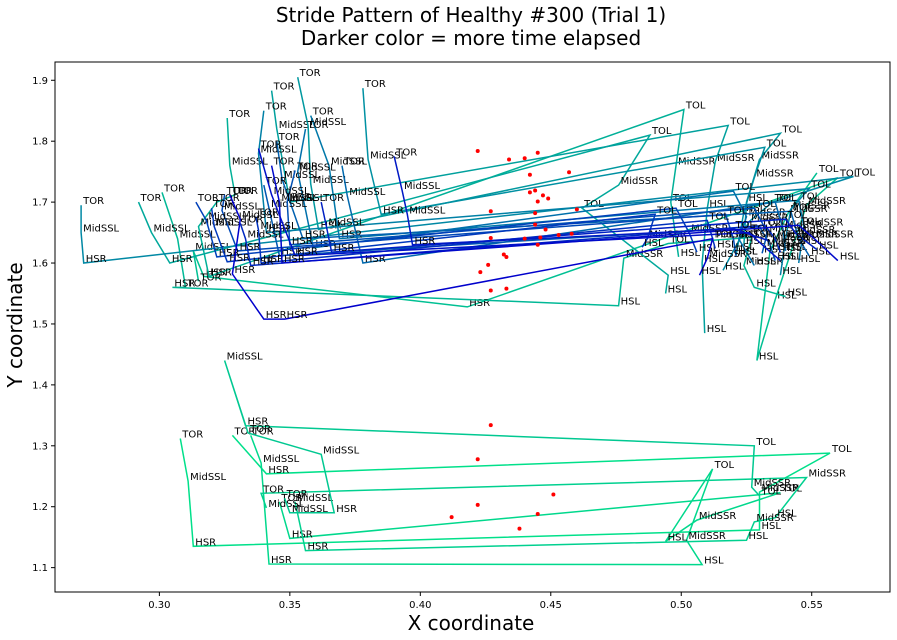 The height and width of the screenshot is (640, 897). What do you see at coordinates (15, 325) in the screenshot?
I see `y-axis-label: Y coordinate` at bounding box center [15, 325].